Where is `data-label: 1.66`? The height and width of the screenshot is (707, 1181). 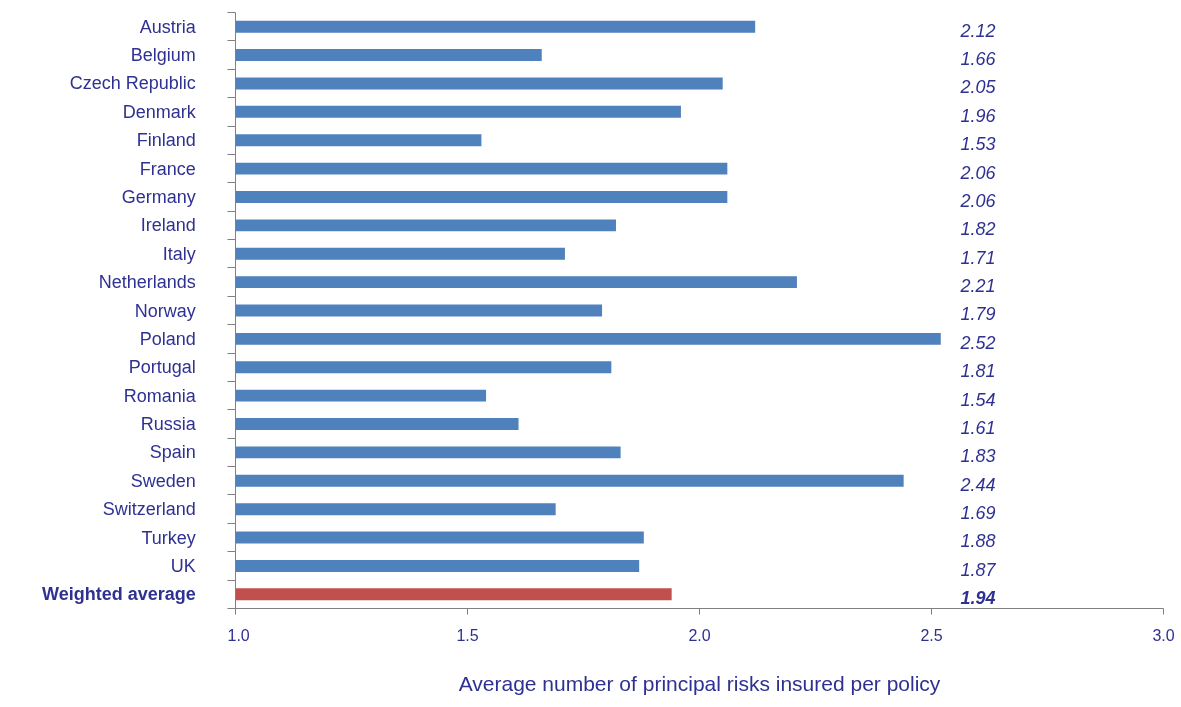 data-label: 1.66 is located at coordinates (978, 58).